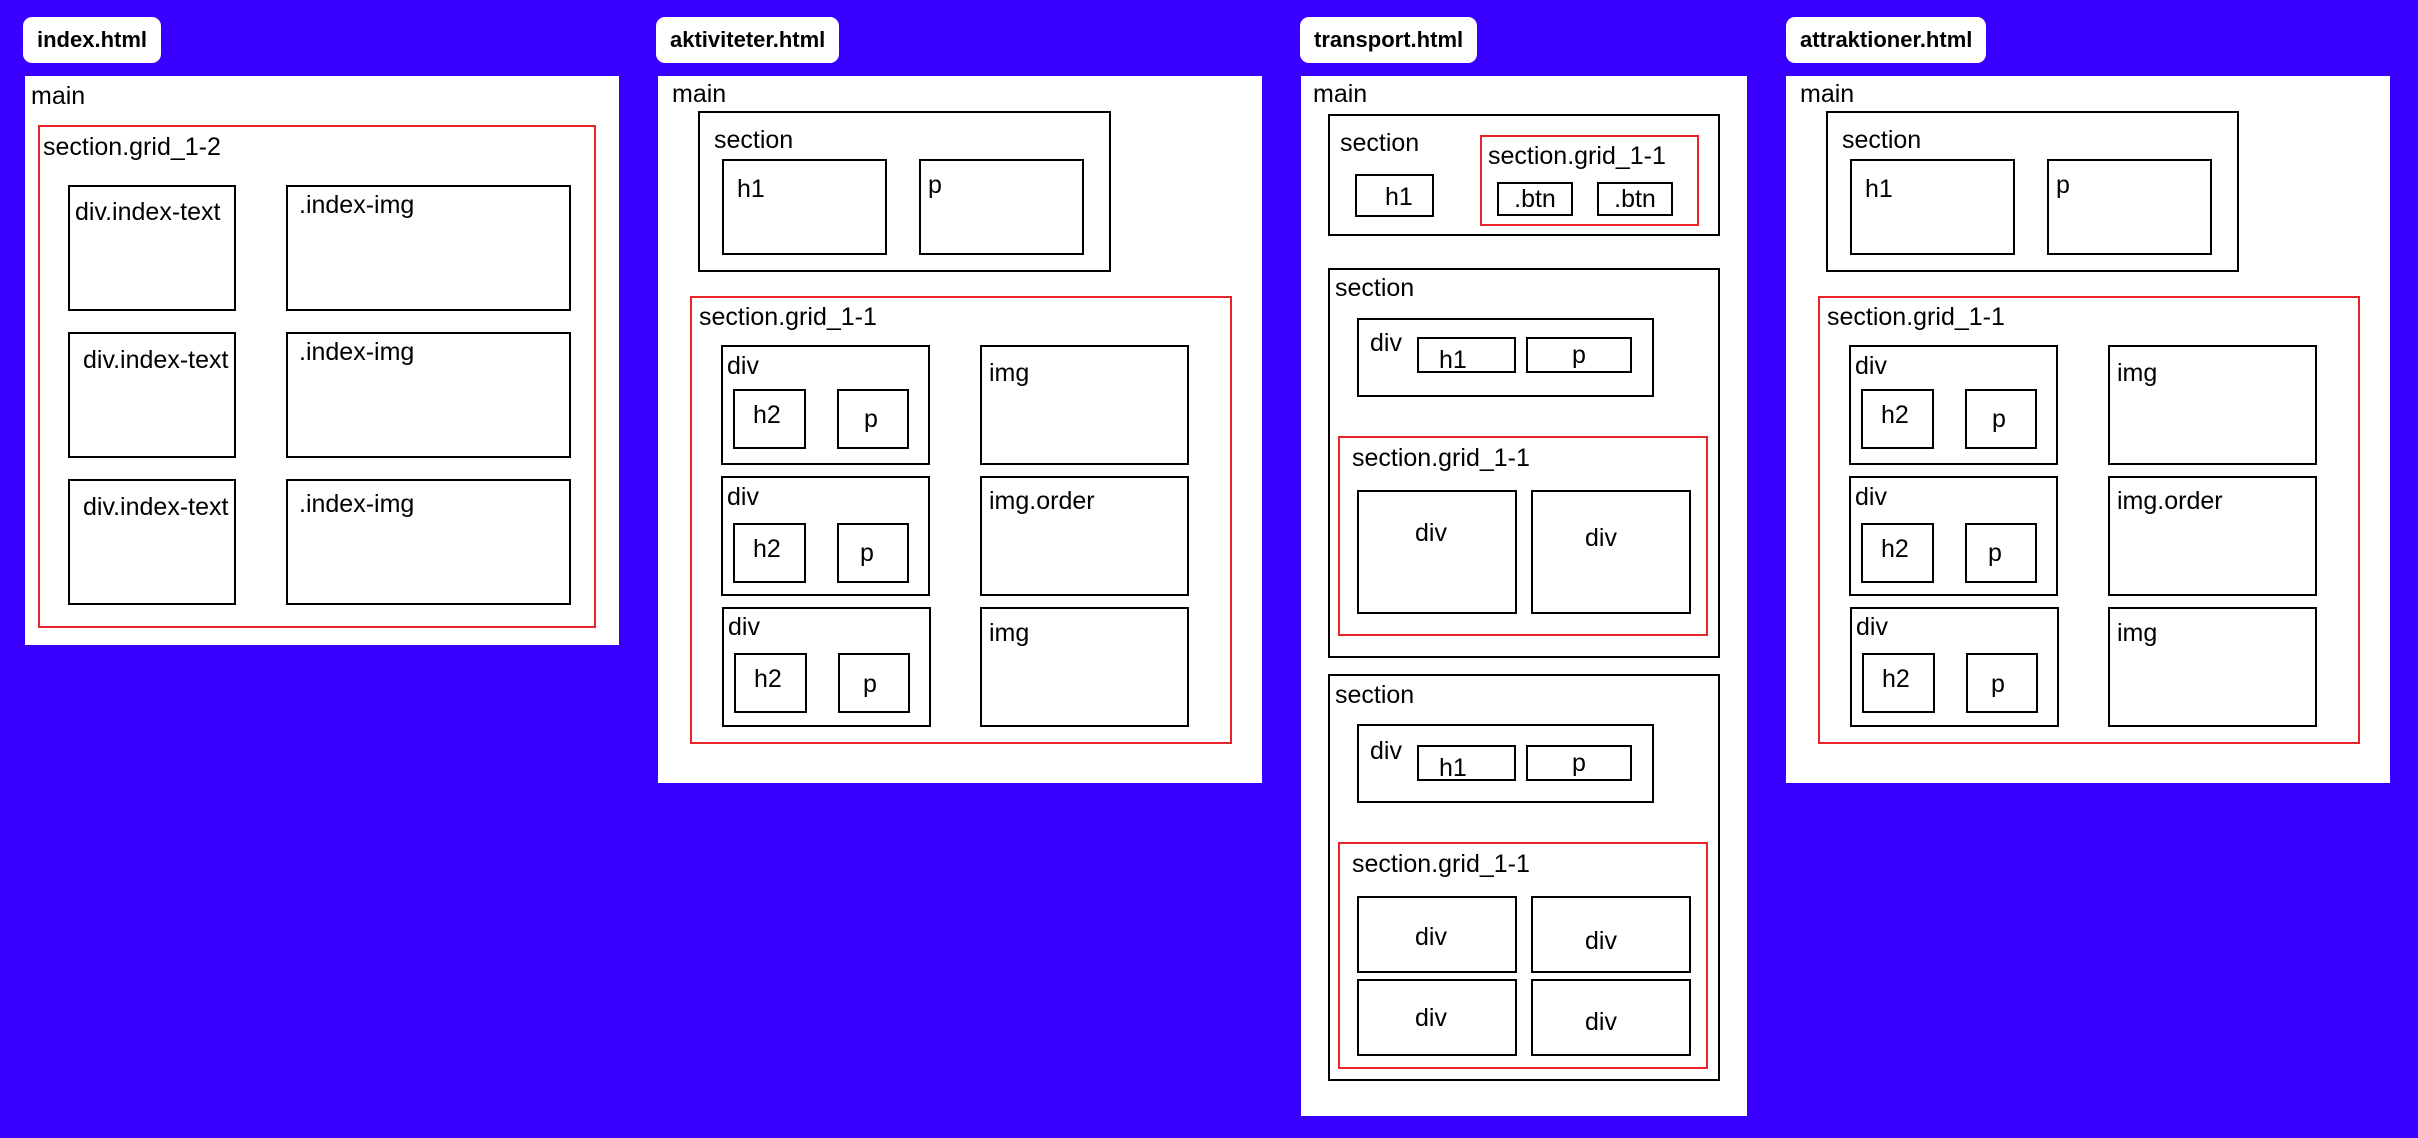  I want to click on tab-transport: transport.html, so click(1389, 40).